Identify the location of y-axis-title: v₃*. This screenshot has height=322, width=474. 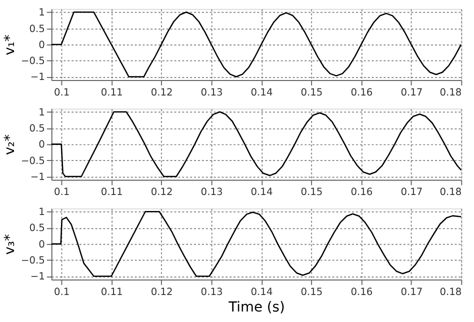
(10, 244).